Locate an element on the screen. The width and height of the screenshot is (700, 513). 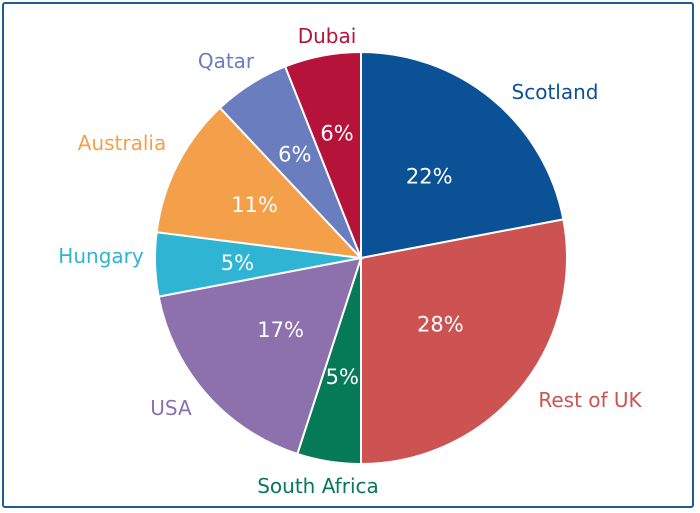
slice-label-scotland: Scotland is located at coordinates (555, 92).